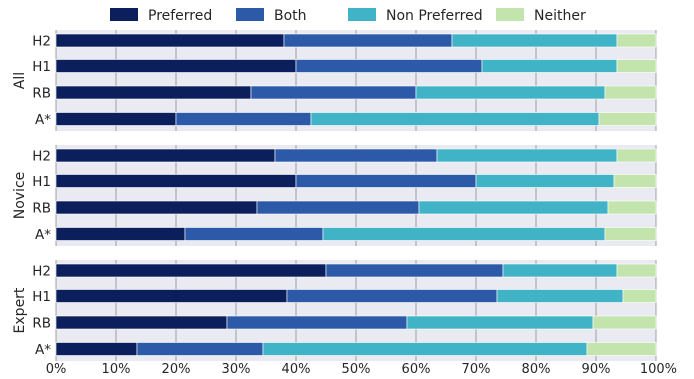 This screenshot has width=694, height=379. I want to click on x-tick-label: 30%, so click(236, 369).